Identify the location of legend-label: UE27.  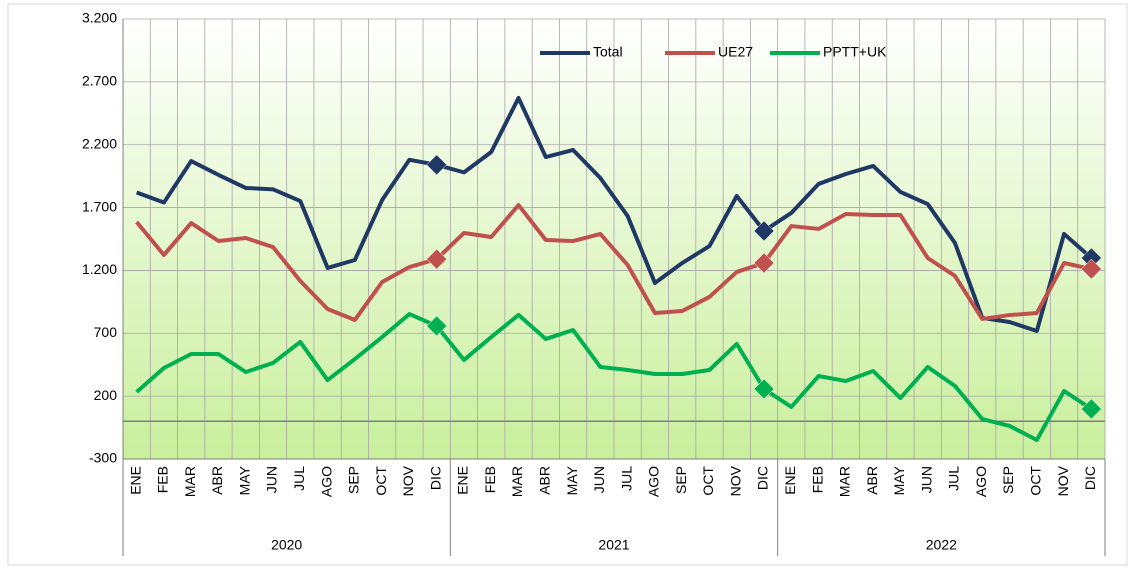
(735, 52).